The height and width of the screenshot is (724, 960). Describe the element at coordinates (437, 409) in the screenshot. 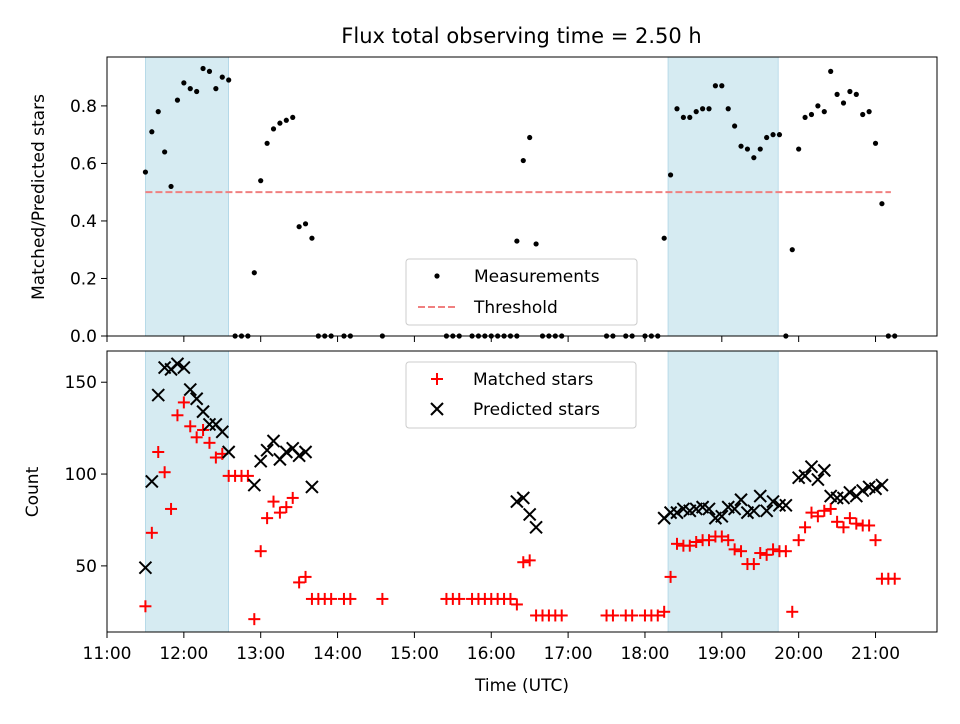

I see `legend-predicted-marker` at that location.